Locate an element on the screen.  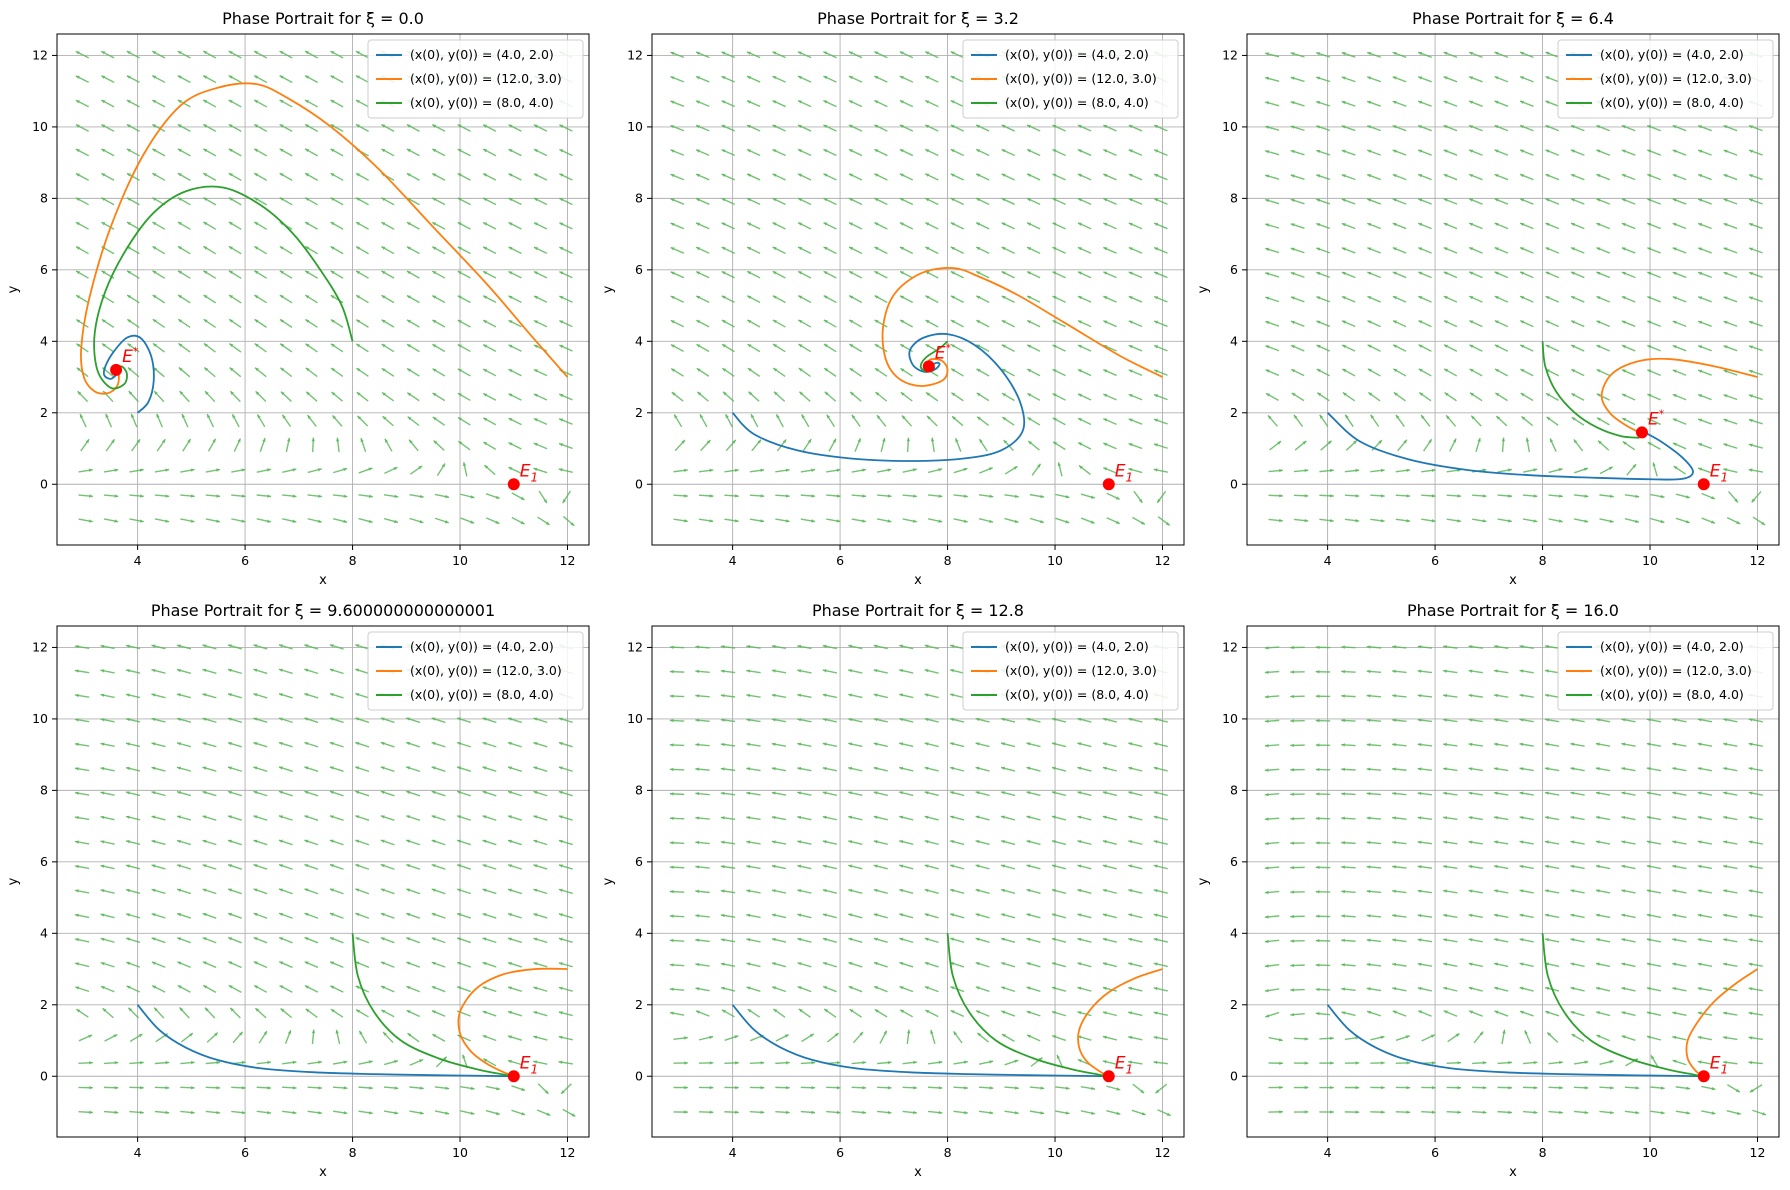
y-tick-label: 10 is located at coordinates (40, 126).